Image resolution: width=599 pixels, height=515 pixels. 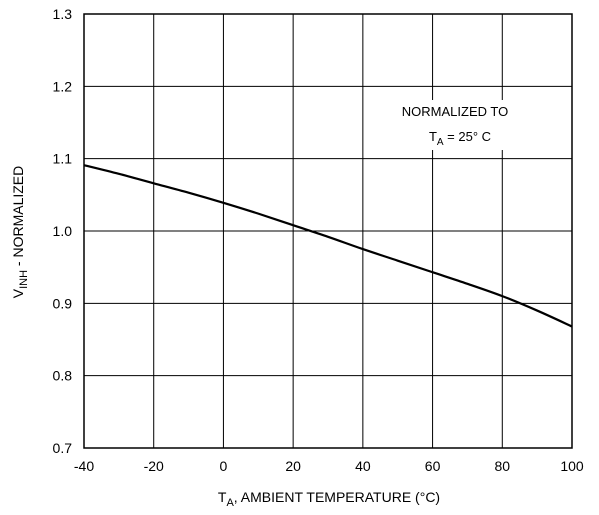 I want to click on x-tick-label: 60, so click(x=433, y=466).